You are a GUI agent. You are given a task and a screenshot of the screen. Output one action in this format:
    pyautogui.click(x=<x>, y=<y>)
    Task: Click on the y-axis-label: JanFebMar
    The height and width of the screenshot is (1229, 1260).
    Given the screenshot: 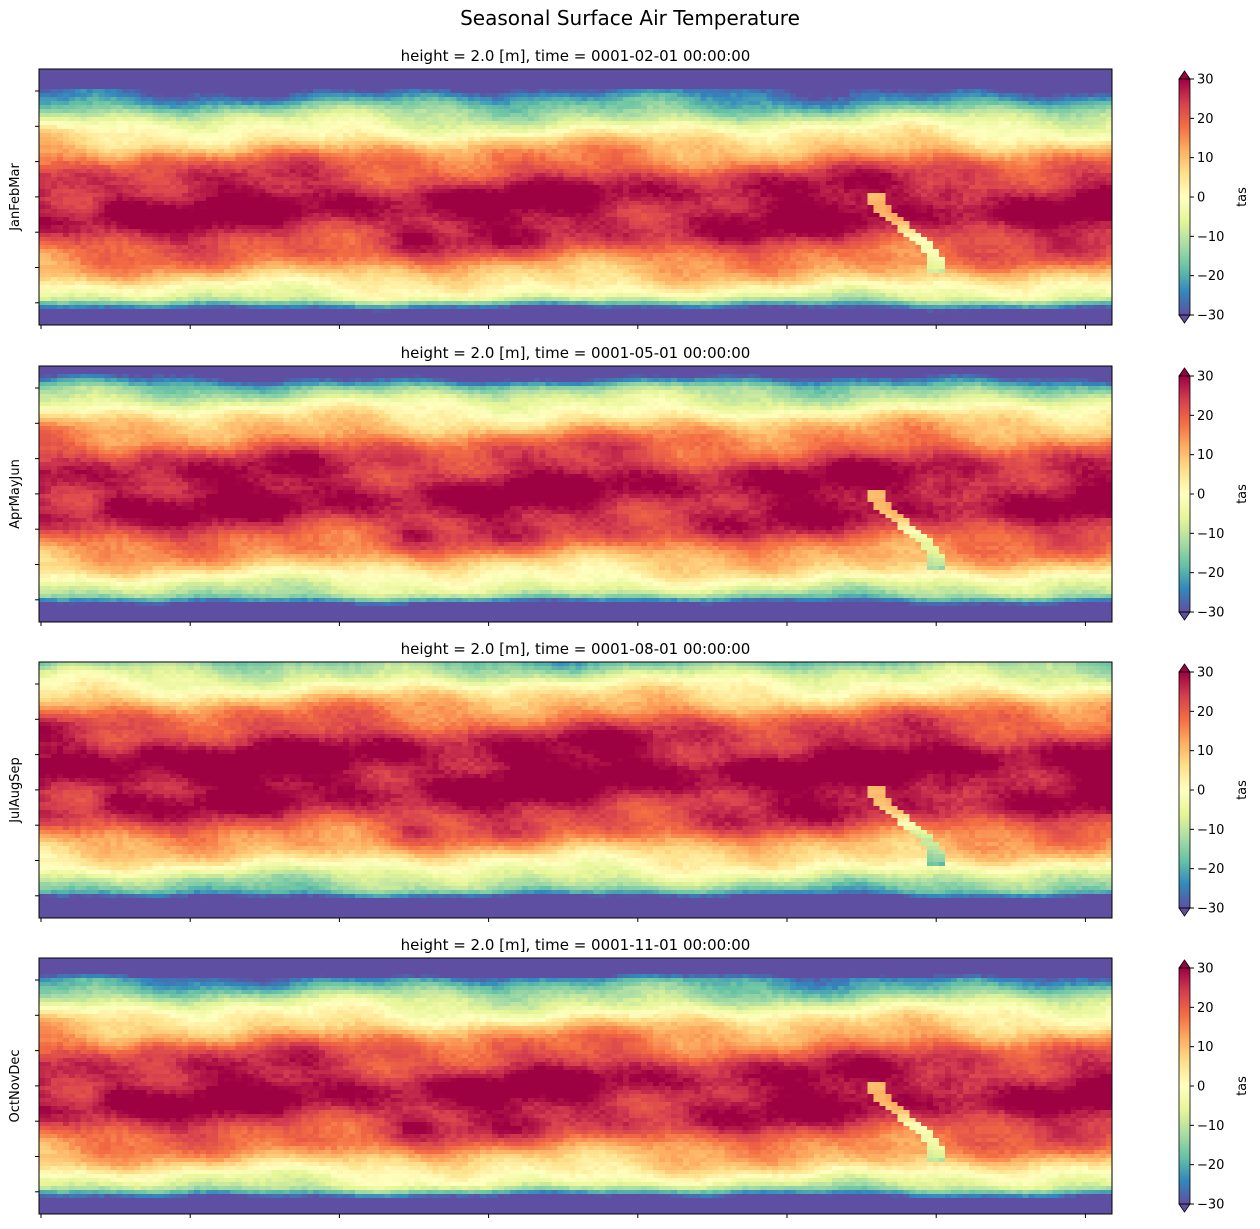 What is the action you would take?
    pyautogui.click(x=15, y=197)
    